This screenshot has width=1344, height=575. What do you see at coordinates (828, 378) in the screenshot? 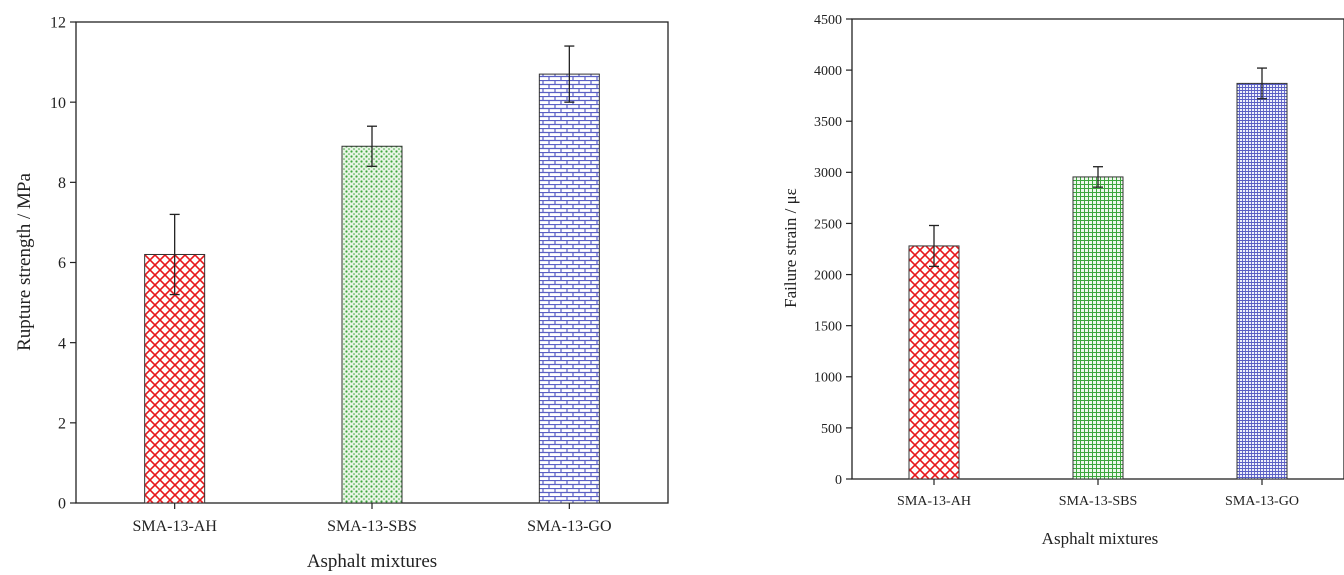
I see `y-tick-label: 1000` at bounding box center [828, 378].